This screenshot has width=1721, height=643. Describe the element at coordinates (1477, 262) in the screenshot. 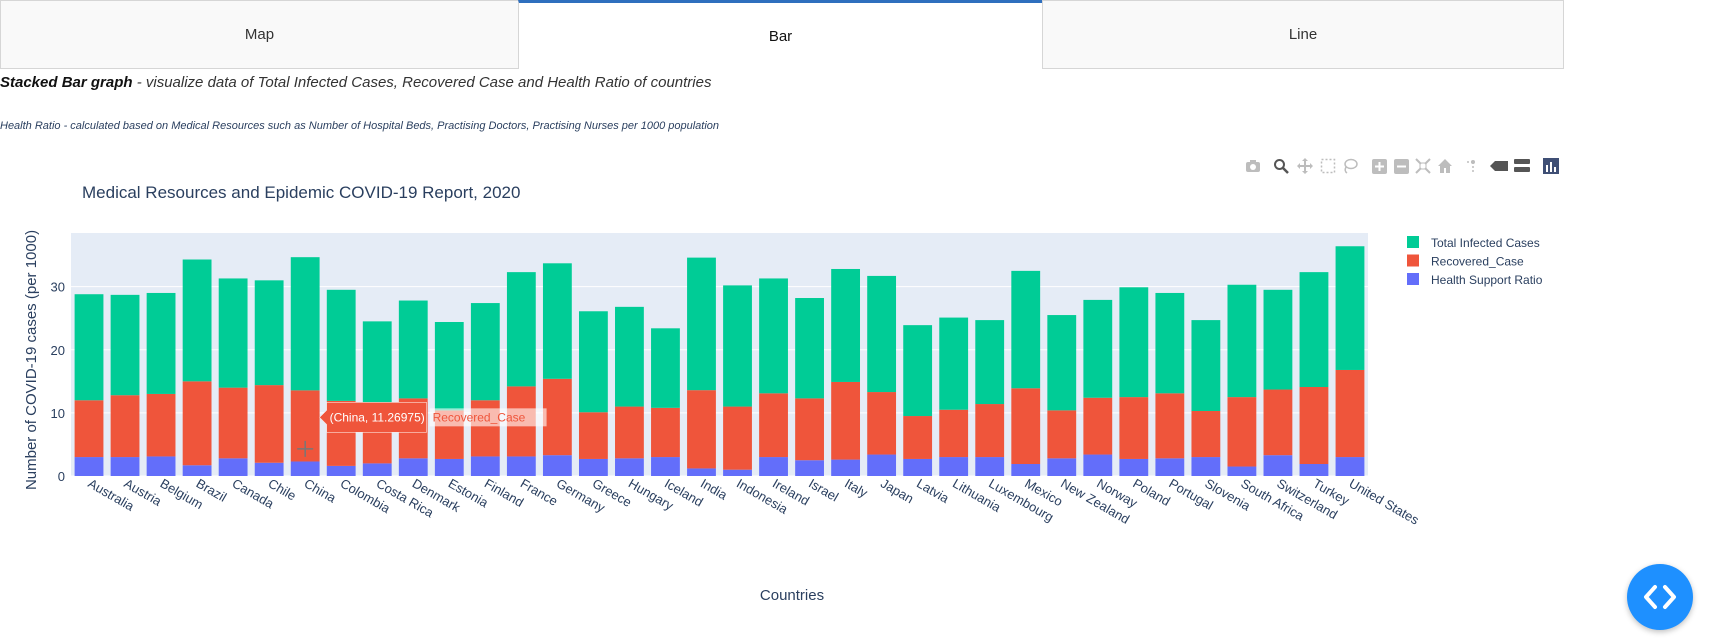

I see `legend-label: Recovered_Case` at that location.